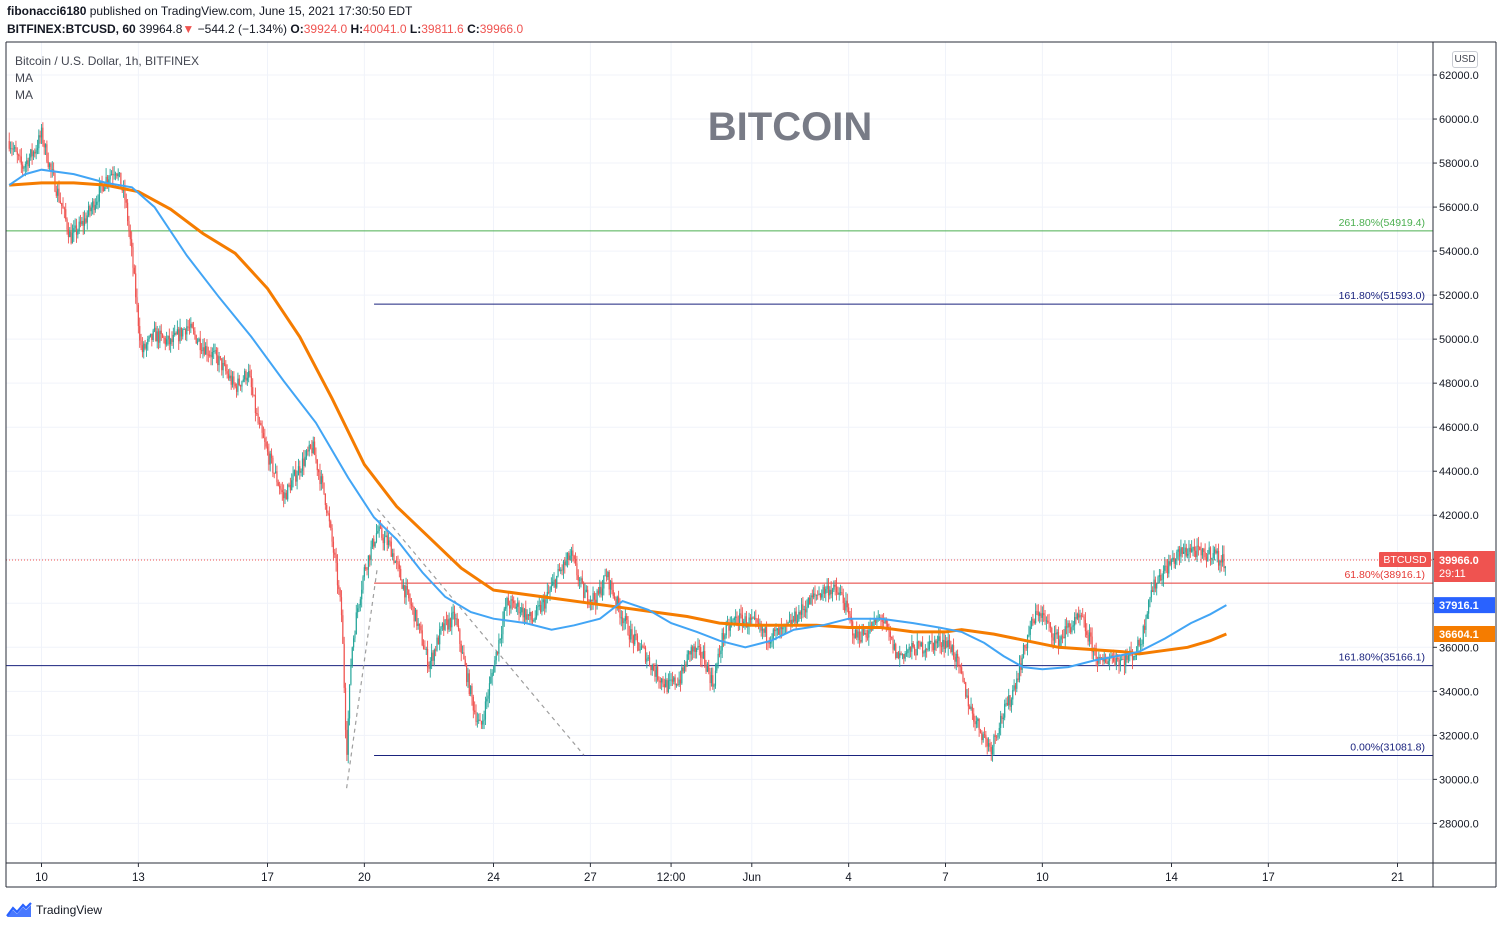  I want to click on time-axis: 10 13 17 20 24 27 12:00 Jun 4 7 10 14 17 21, so click(719, 873).